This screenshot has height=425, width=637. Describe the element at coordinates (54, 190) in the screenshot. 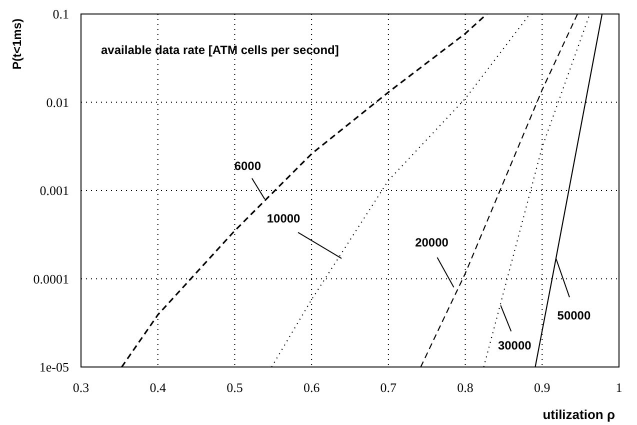

I see `y-tick-label: 0.001` at that location.